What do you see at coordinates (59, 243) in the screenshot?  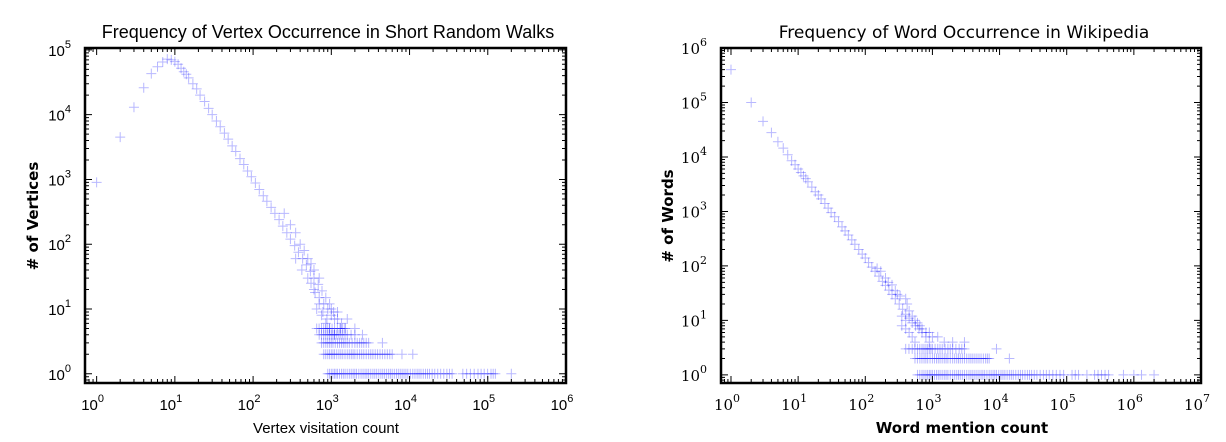 I see `y-tick-label: 10²` at bounding box center [59, 243].